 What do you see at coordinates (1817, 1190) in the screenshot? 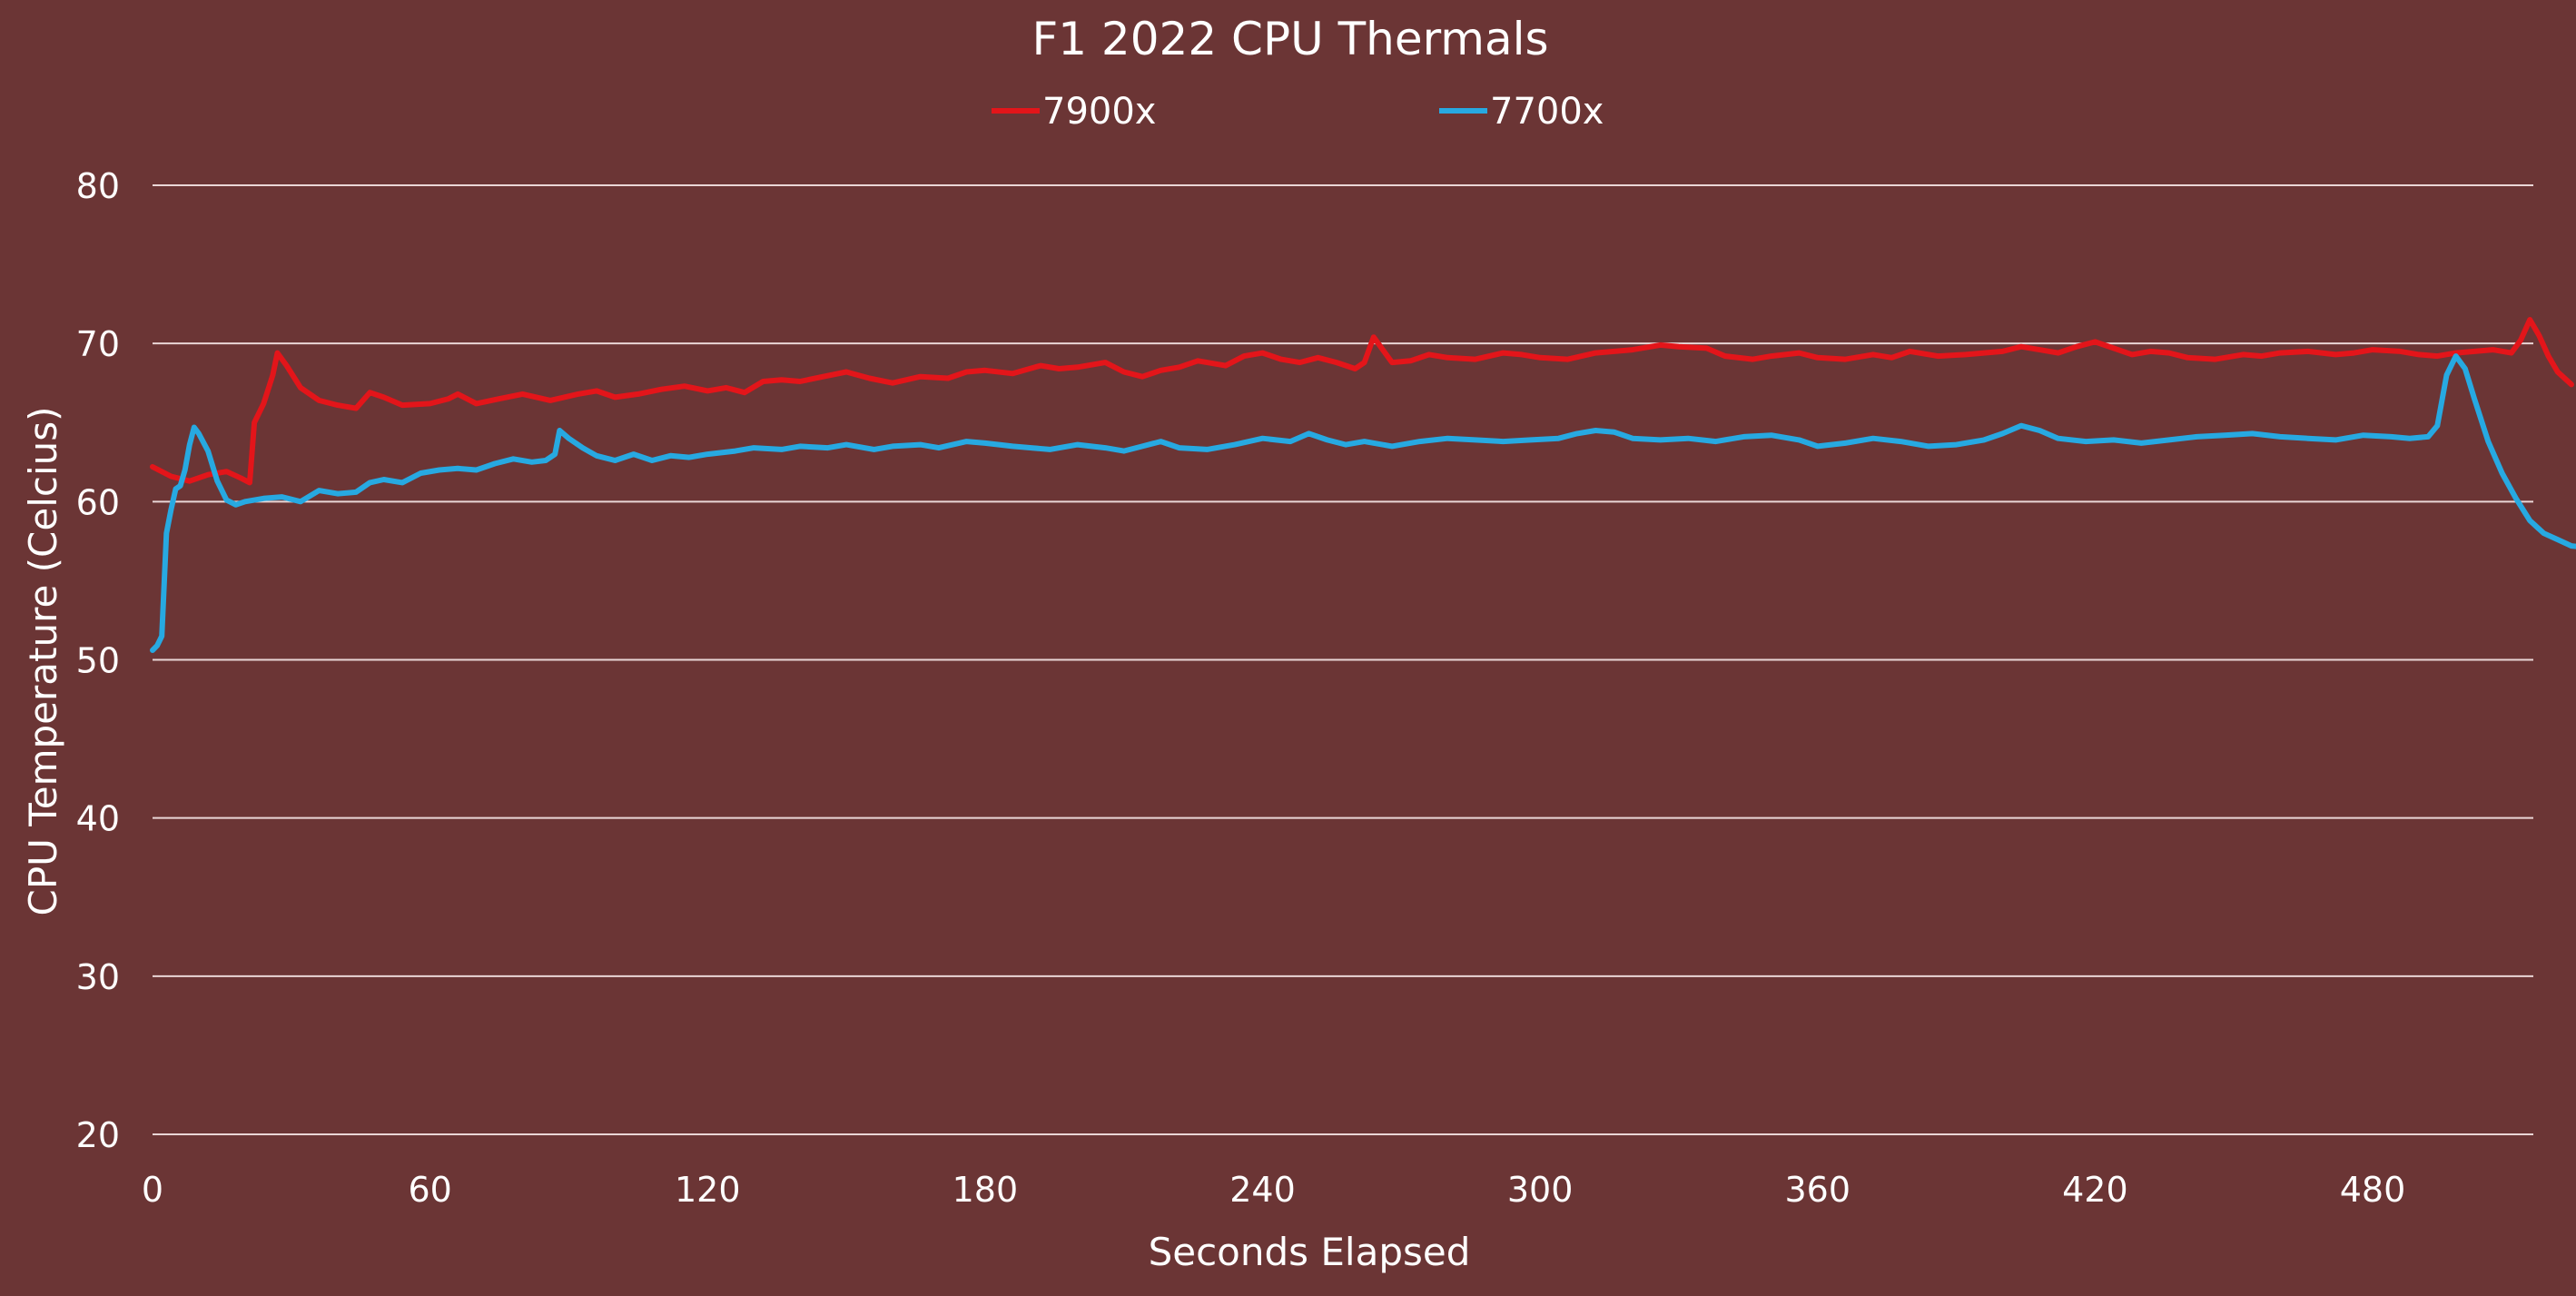
I see `x-tick-label: 360` at bounding box center [1817, 1190].